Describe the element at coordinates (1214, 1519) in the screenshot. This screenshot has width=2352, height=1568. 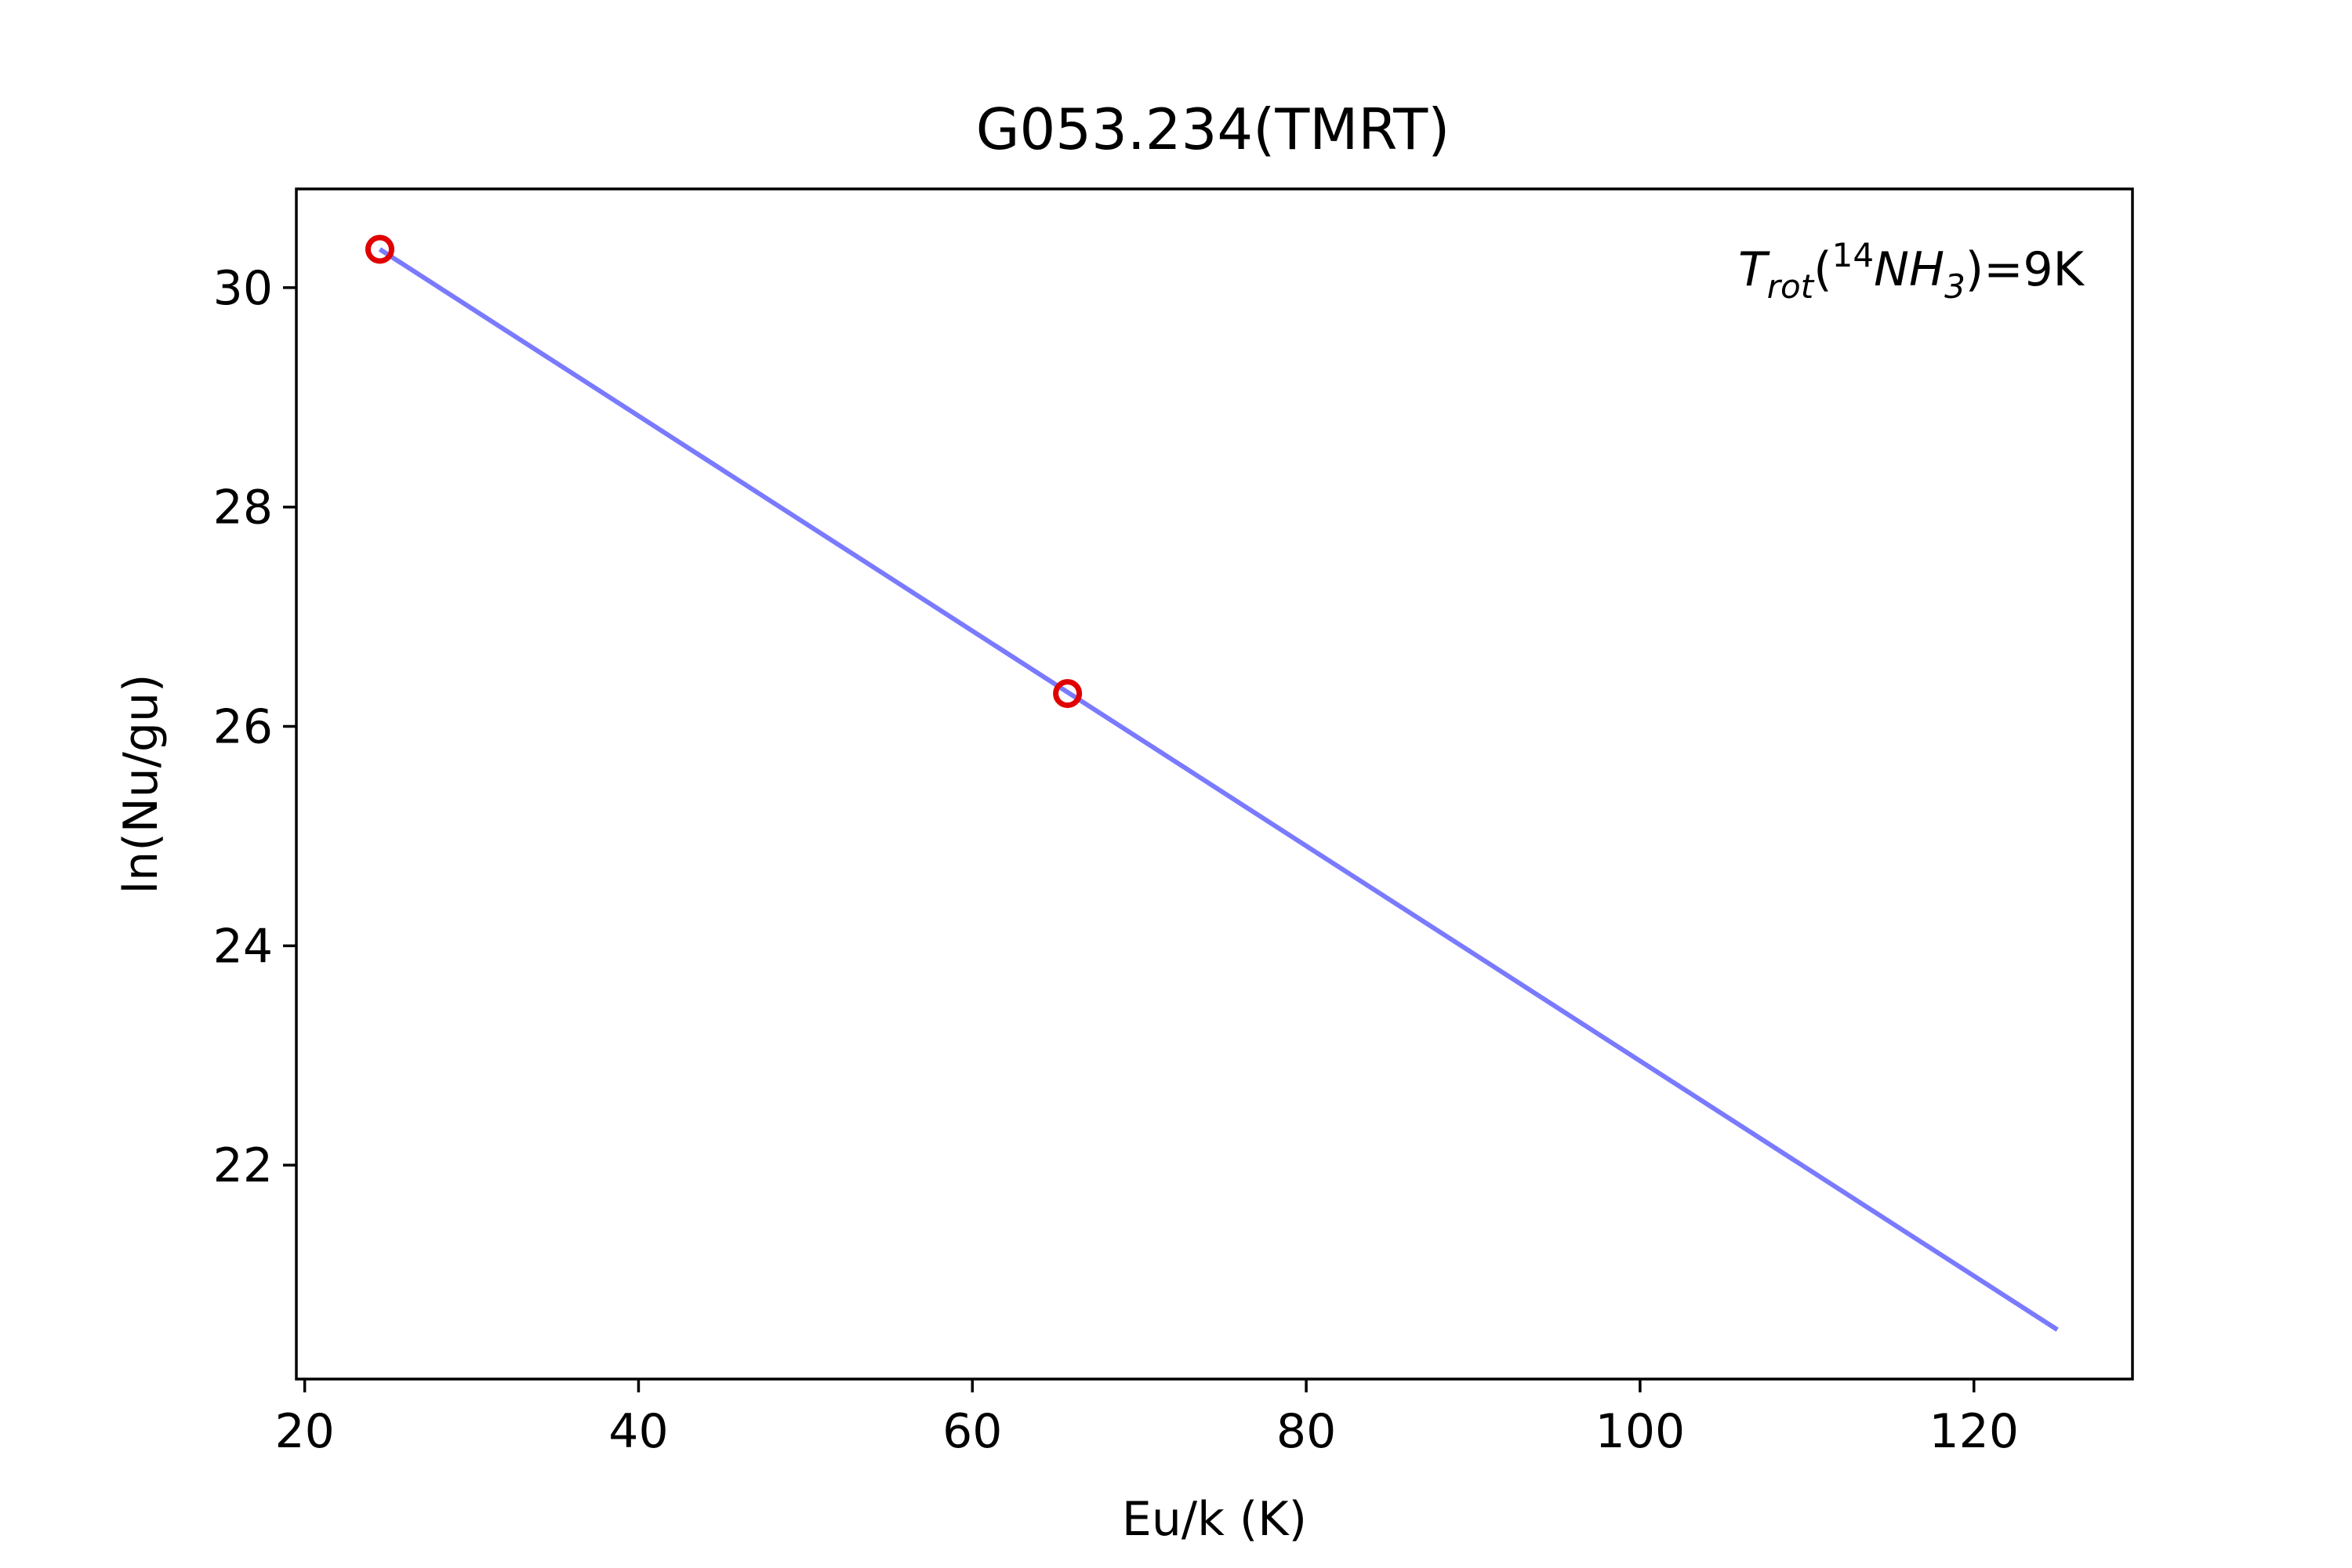
I see `x-axis-label: Eu/k (K)` at that location.